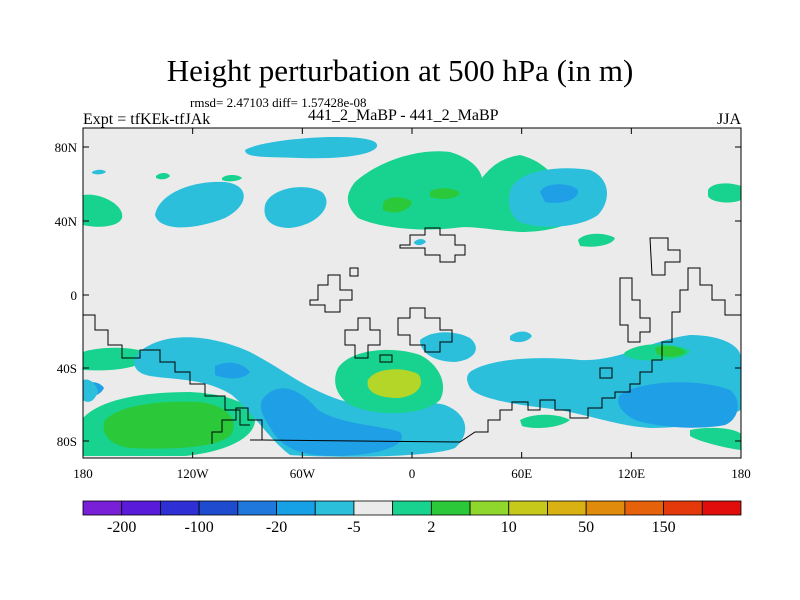 Image resolution: width=800 pixels, height=600 pixels. I want to click on colorbar-label: 150, so click(664, 527).